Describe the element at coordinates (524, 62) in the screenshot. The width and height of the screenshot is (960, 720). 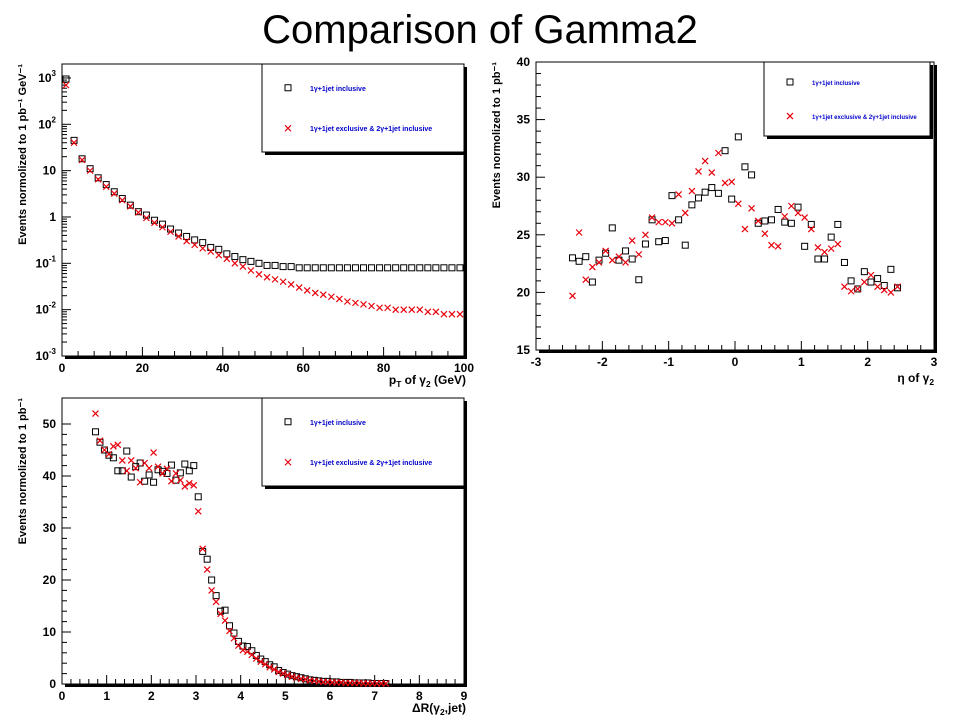
I see `y-tick-label: 40` at that location.